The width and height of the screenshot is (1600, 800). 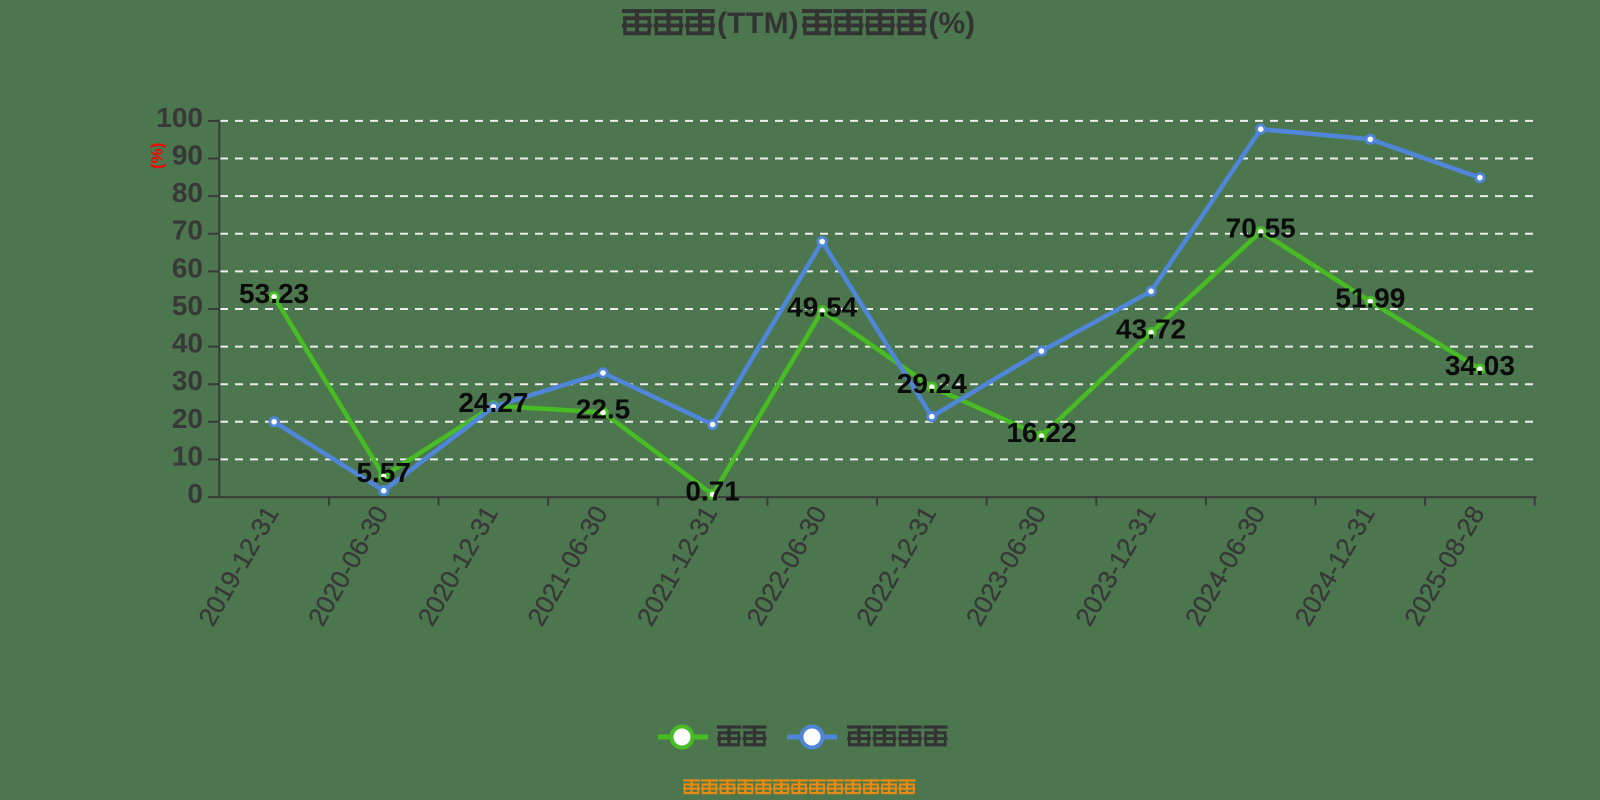 I want to click on svg-text: 80, so click(x=187, y=192).